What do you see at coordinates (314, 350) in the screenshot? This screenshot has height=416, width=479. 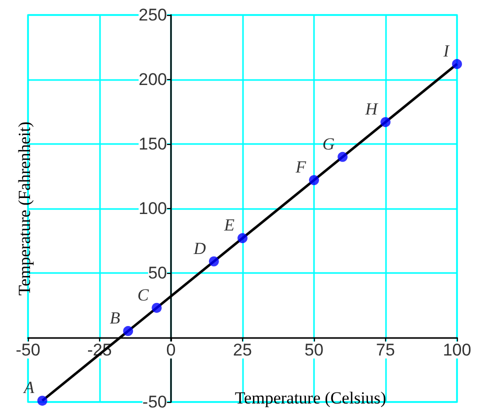 I see `x-tick-label: 50` at bounding box center [314, 350].